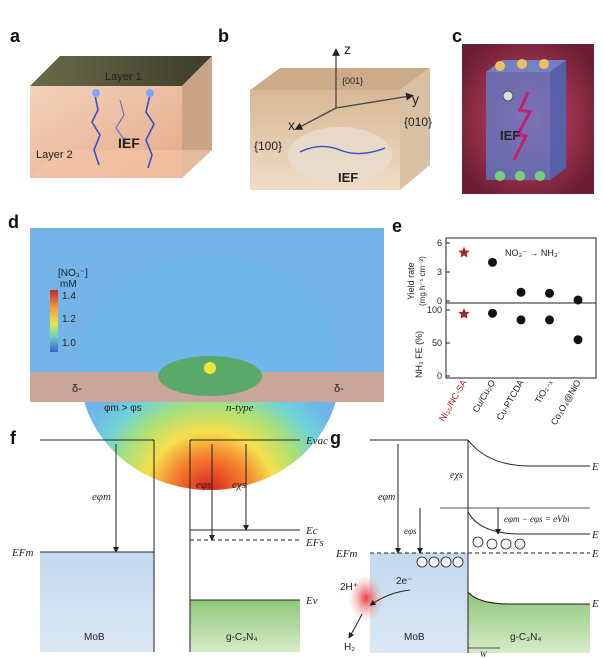 This screenshot has height=658, width=604. Describe the element at coordinates (311, 601) in the screenshot. I see `Ev-label: Ev` at that location.